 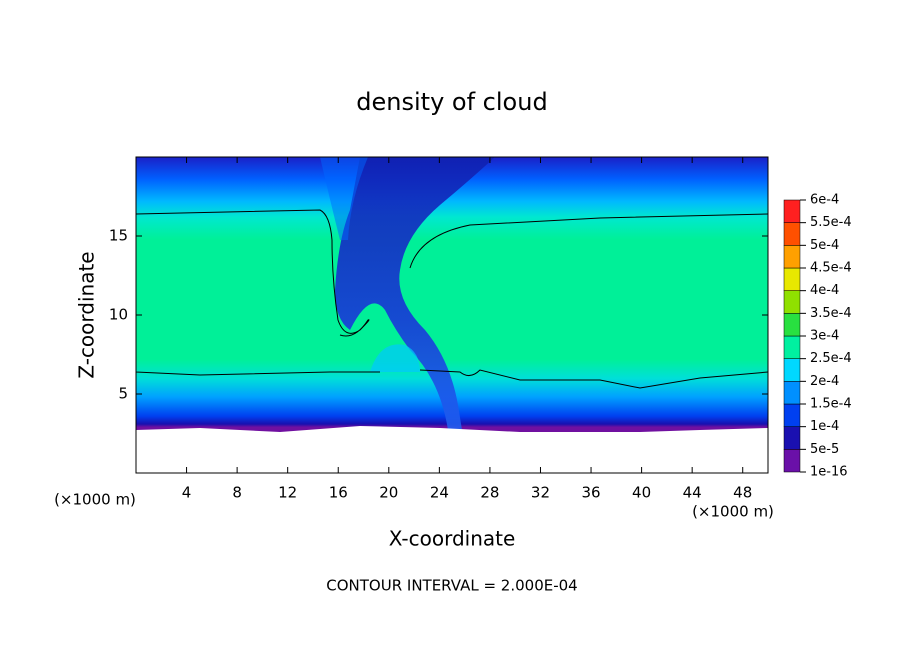 What do you see at coordinates (123, 394) in the screenshot?
I see `y-tick-label: 5` at bounding box center [123, 394].